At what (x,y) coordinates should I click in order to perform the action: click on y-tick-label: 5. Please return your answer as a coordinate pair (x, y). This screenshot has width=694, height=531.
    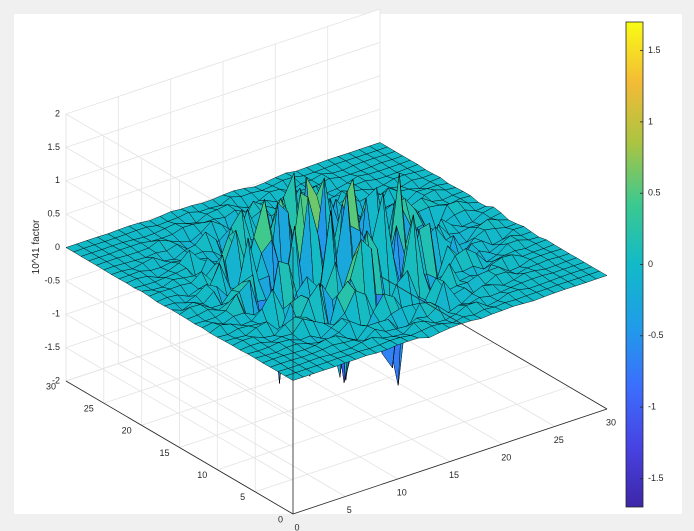
    Looking at the image, I should click on (242, 497).